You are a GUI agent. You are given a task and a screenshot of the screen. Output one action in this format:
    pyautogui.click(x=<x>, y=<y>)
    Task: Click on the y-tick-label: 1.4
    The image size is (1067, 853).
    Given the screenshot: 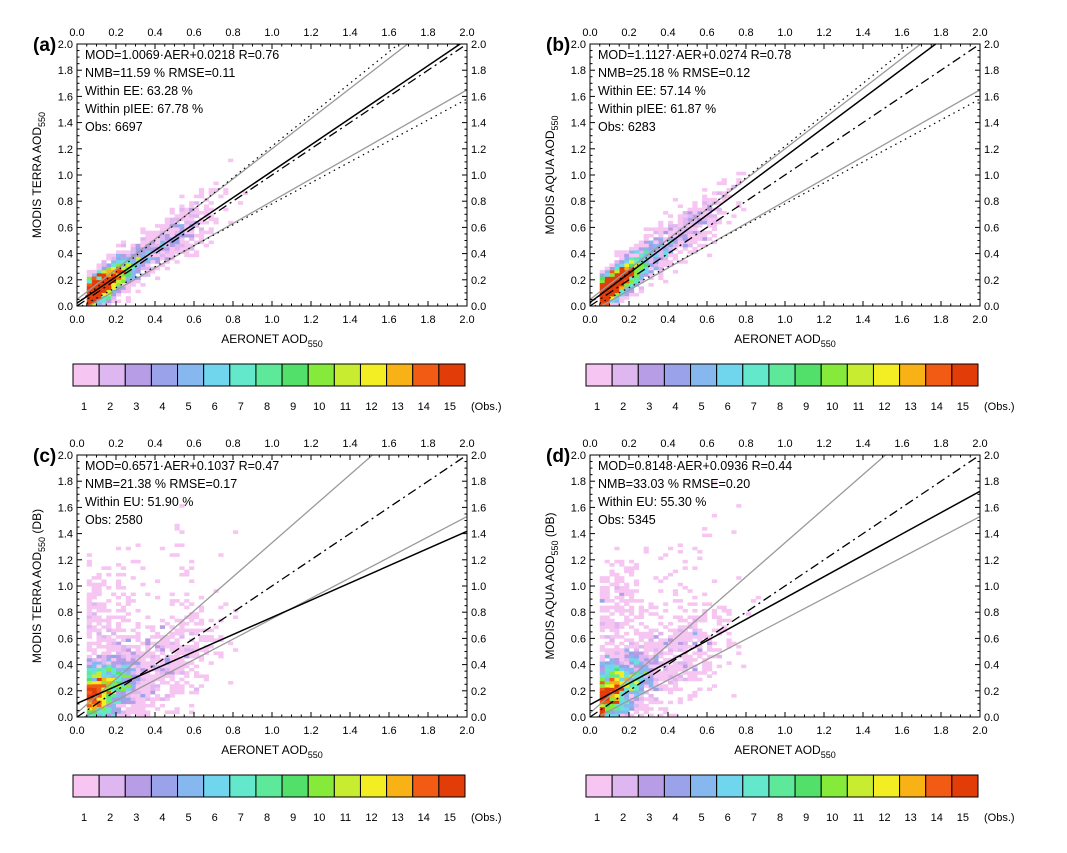 What is the action you would take?
    pyautogui.click(x=578, y=124)
    